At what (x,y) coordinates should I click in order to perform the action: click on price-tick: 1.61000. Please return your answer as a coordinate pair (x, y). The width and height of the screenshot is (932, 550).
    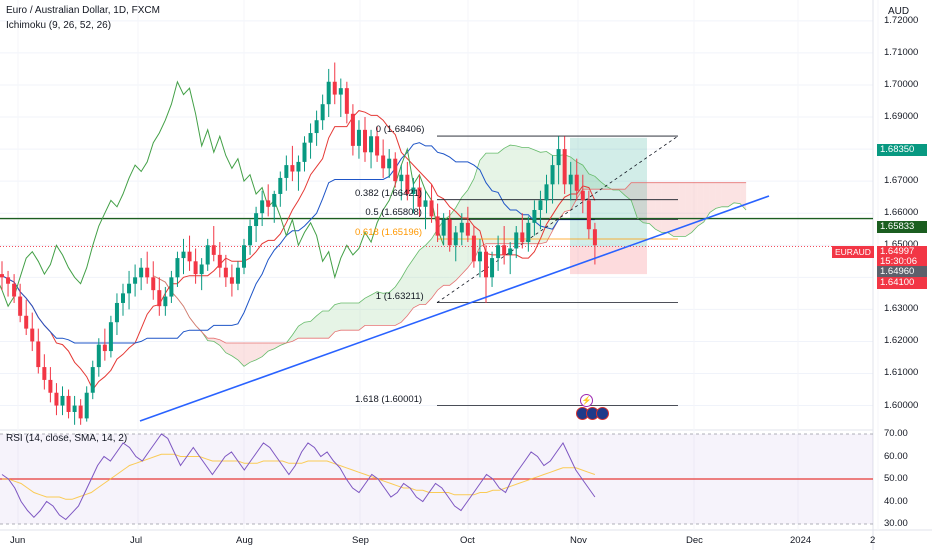
    Looking at the image, I should click on (901, 373).